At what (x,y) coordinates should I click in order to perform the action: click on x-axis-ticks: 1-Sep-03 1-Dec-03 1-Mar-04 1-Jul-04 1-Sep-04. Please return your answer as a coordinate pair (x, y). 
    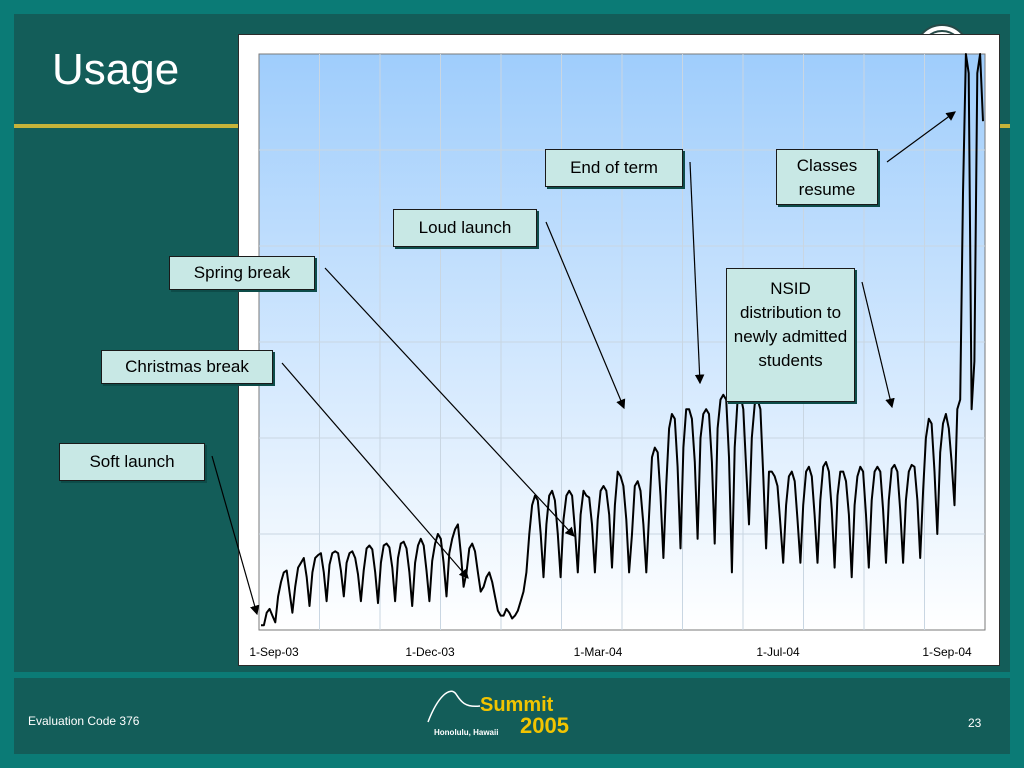
    Looking at the image, I should click on (610, 652).